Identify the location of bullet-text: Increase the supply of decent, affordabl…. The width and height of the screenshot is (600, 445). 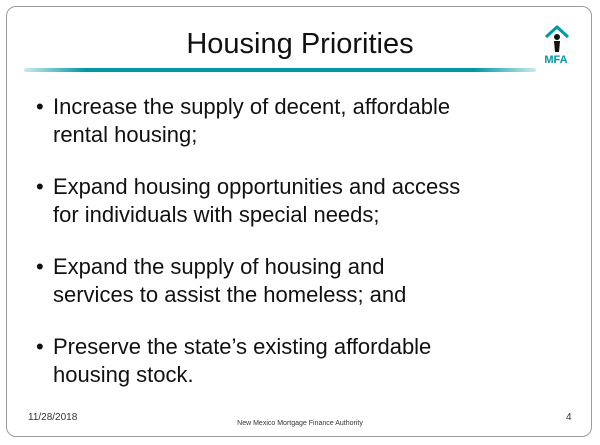
(252, 106).